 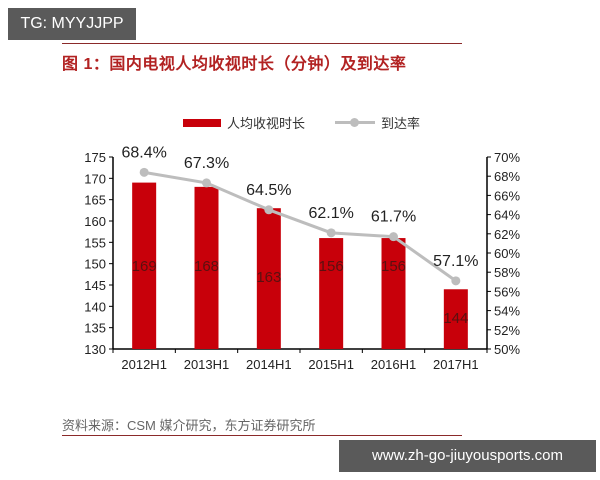 What do you see at coordinates (266, 123) in the screenshot?
I see `legend-bar-label: 人均收视时长` at bounding box center [266, 123].